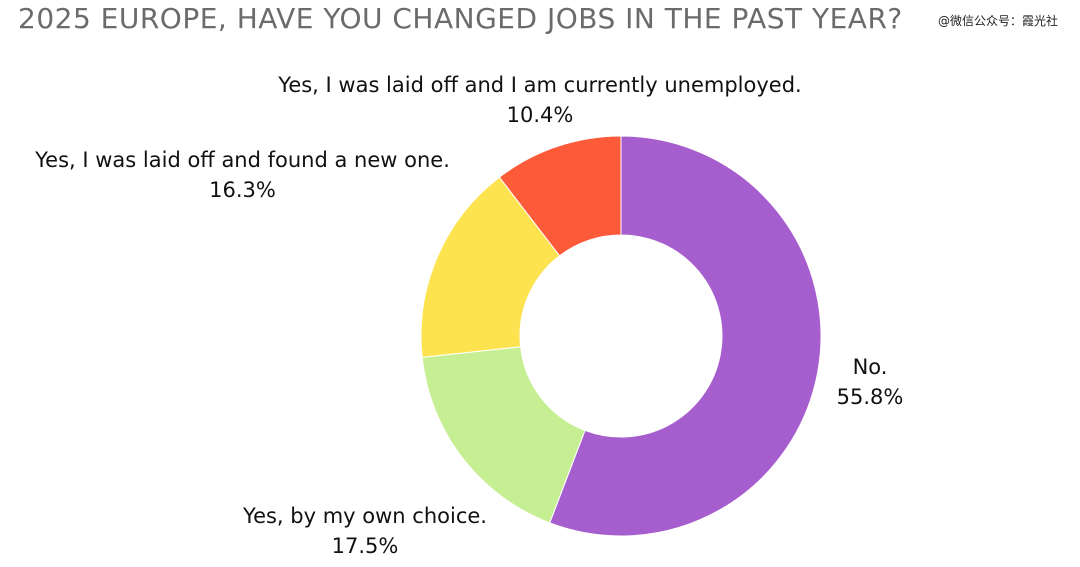 The image size is (1080, 567). I want to click on slice-label-text: Yes, by my own choice., so click(365, 516).